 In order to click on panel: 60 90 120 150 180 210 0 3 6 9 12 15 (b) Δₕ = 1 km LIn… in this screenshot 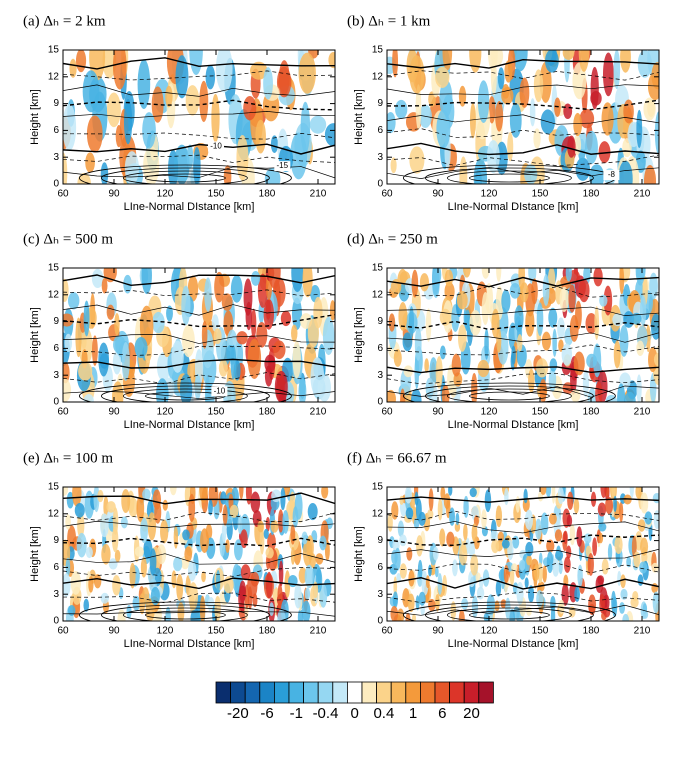, I will do `click(503, 113)`.